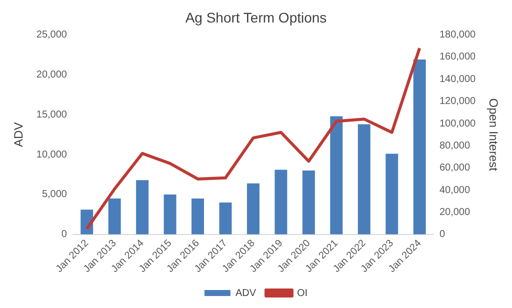 This screenshot has width=512, height=308. I want to click on y-tick-label: 5,000, so click(55, 194).